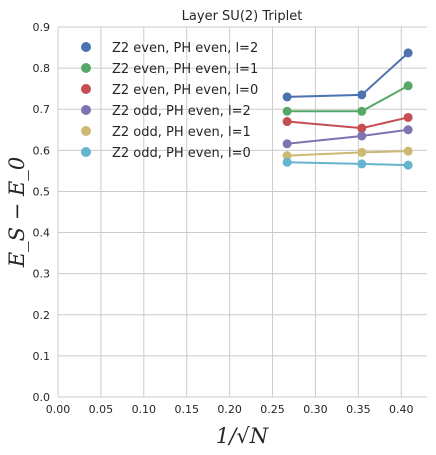 This screenshot has width=436, height=455. Describe the element at coordinates (144, 409) in the screenshot. I see `x-tick-label: 0.10` at that location.